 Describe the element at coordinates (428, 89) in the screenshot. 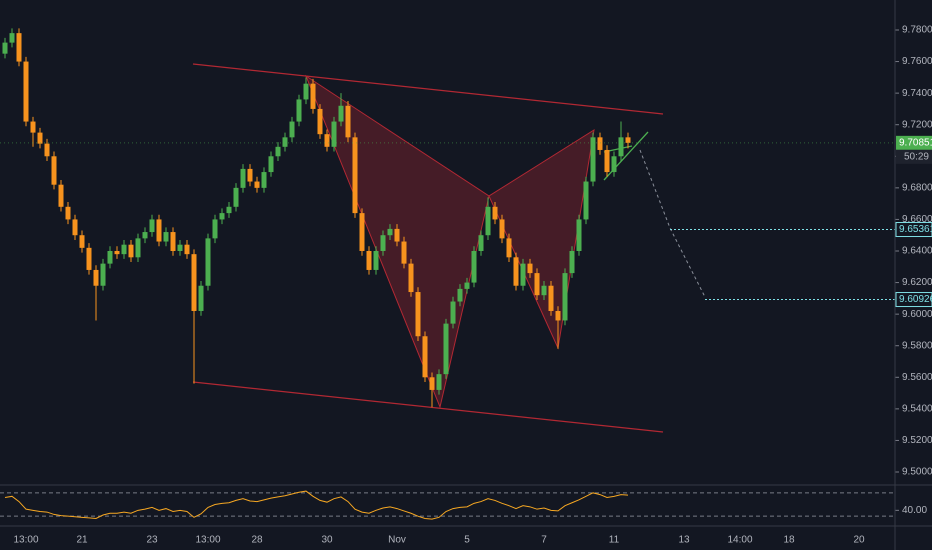

I see `channel-upper` at that location.